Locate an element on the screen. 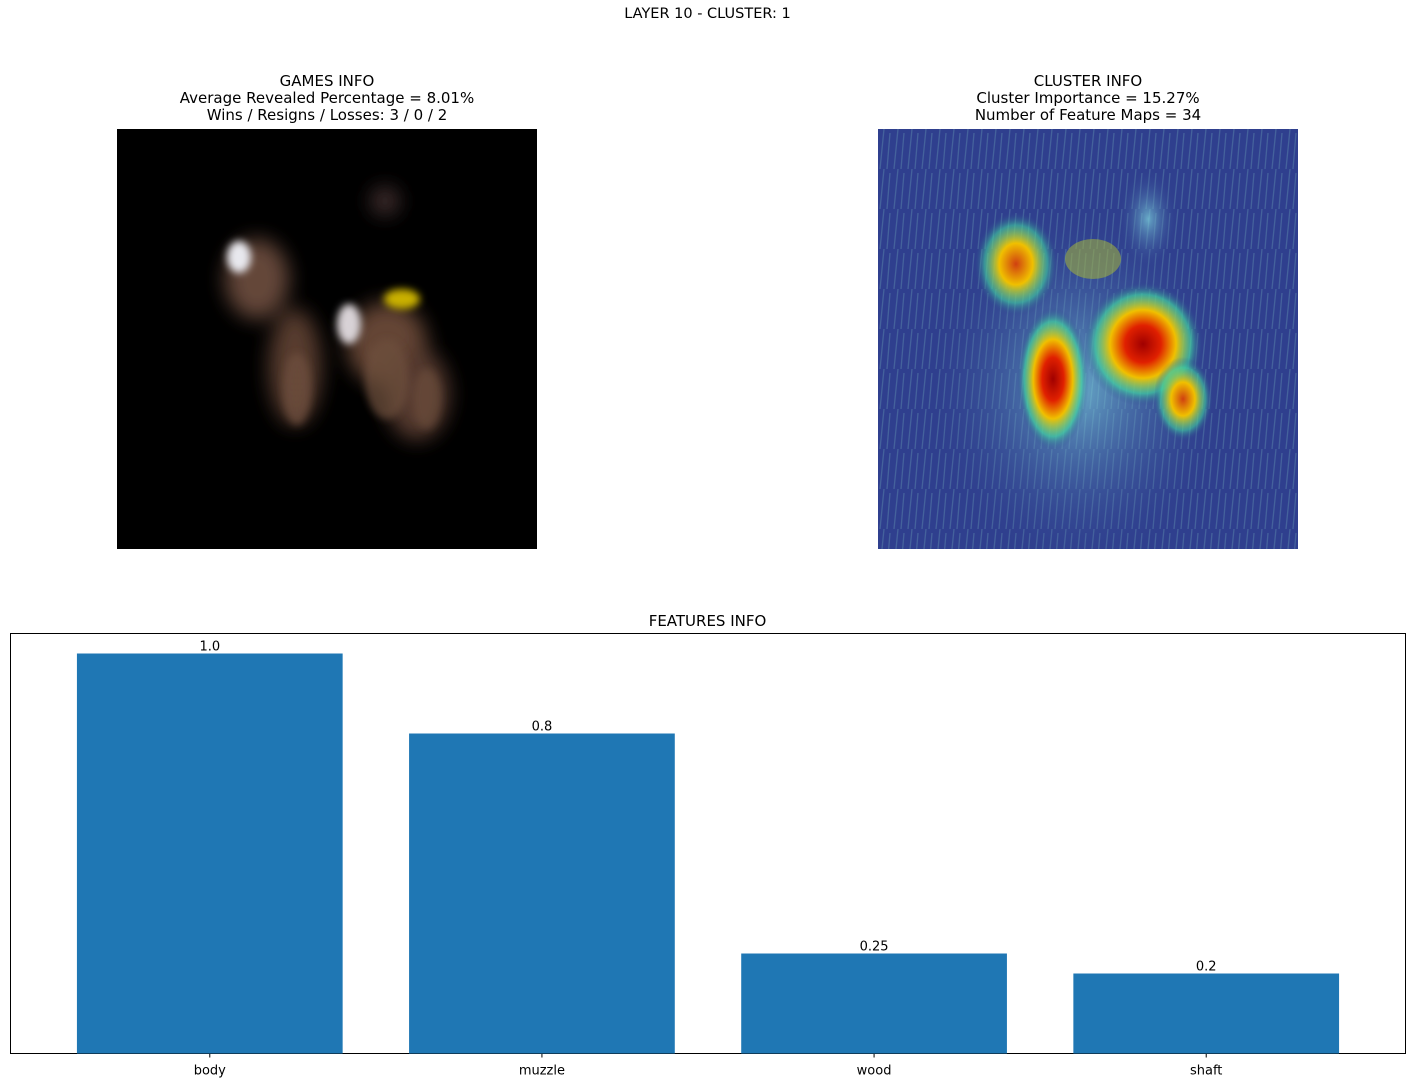 The image size is (1415, 1087). figure-suptitle: LAYER 10 - CLUSTER: 1 is located at coordinates (707, 14).